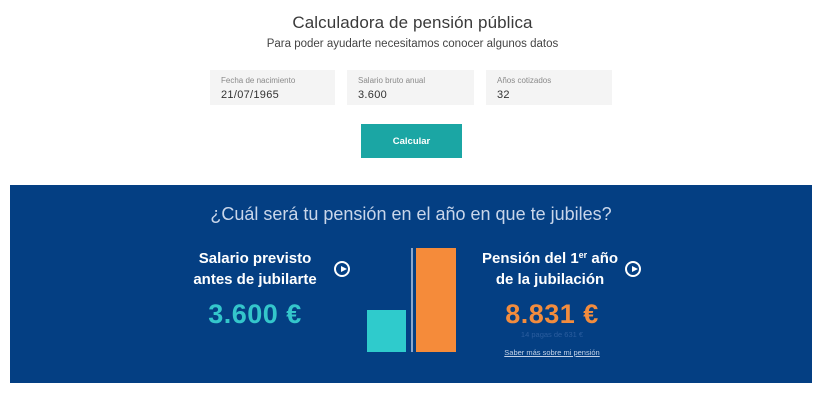 Image resolution: width=825 pixels, height=408 pixels. I want to click on pension-label-line2: de la jubilación, so click(550, 279).